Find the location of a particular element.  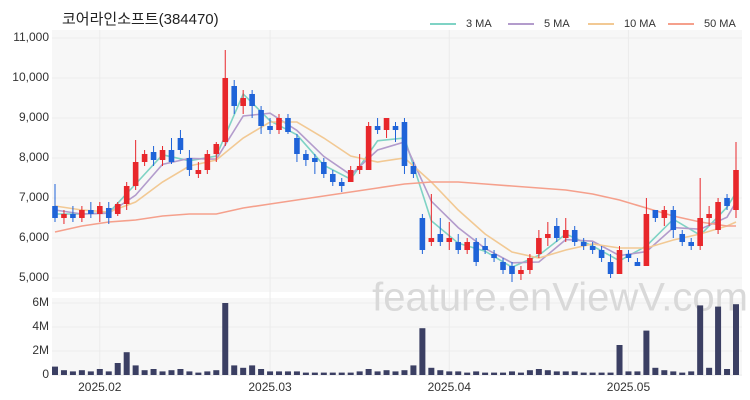

chart-title: 코어라인소프트(384470) is located at coordinates (140, 19).